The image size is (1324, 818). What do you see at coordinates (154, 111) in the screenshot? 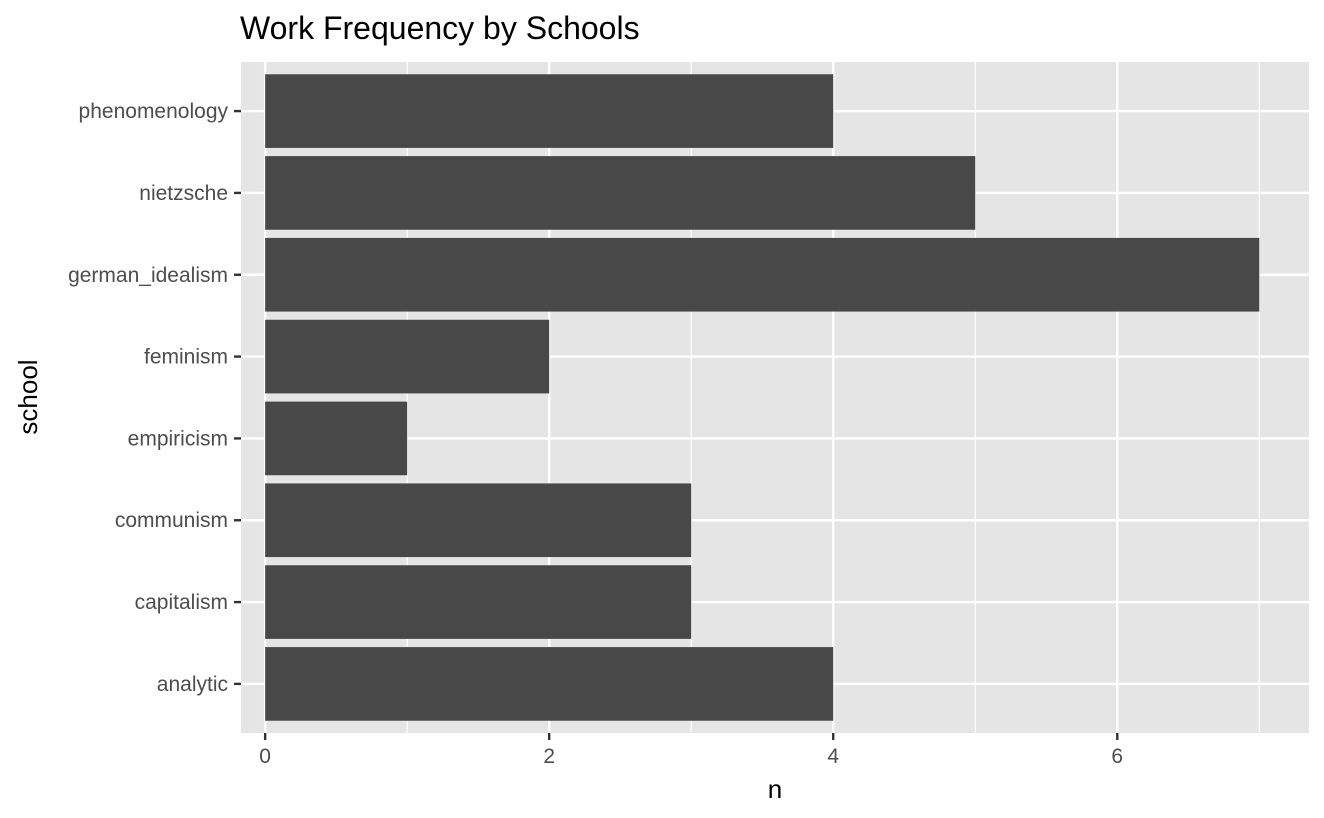
I see `y-tick-label: phenomenology` at bounding box center [154, 111].